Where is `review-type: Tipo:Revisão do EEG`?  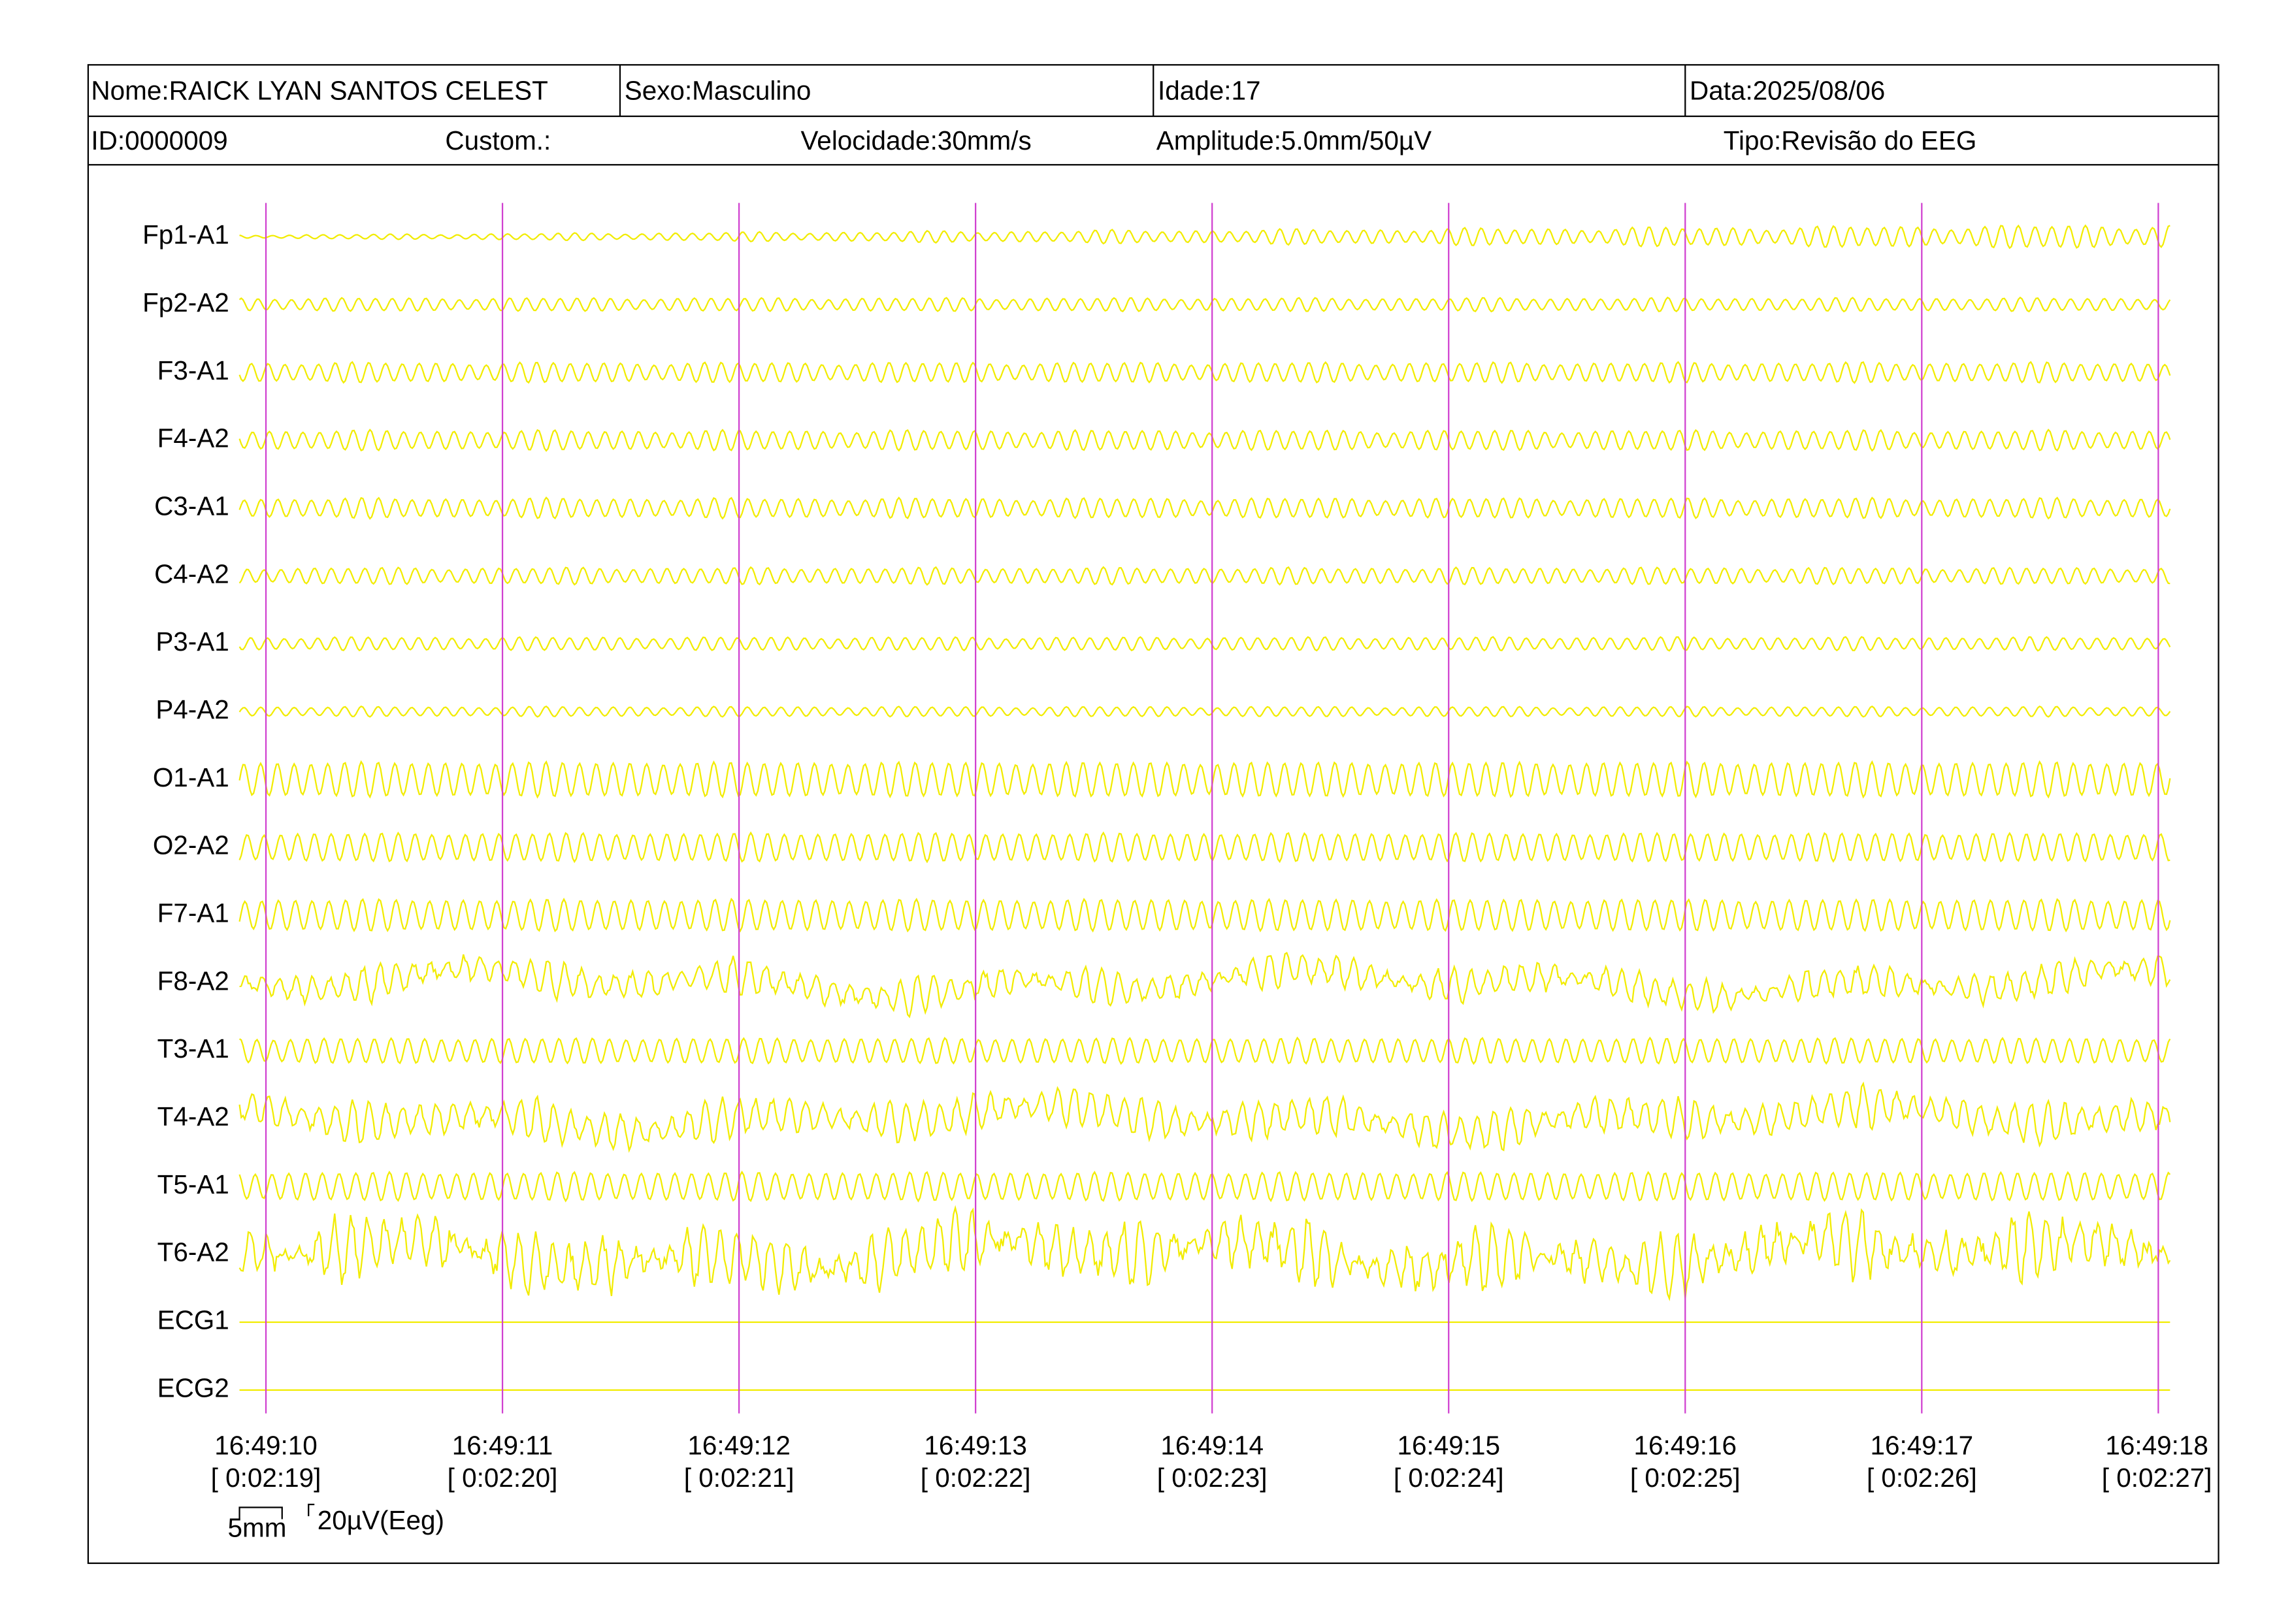 review-type: Tipo:Revisão do EEG is located at coordinates (1850, 140).